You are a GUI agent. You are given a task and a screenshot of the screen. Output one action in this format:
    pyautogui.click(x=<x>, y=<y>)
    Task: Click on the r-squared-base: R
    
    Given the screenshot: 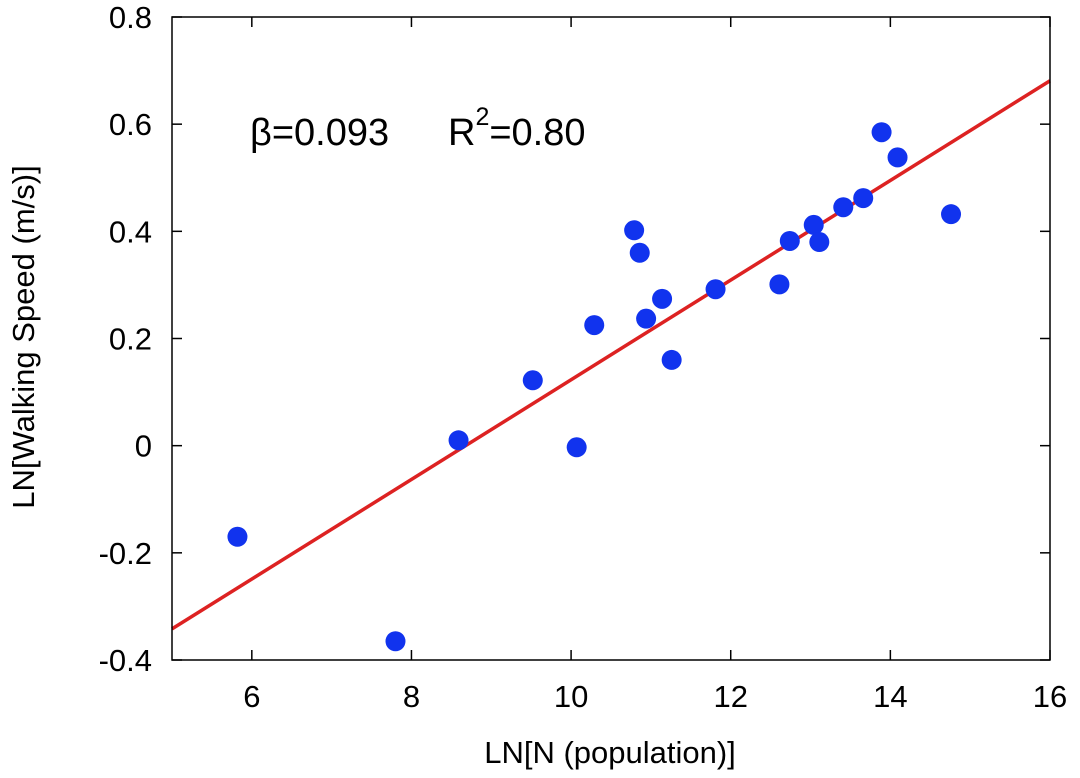 What is the action you would take?
    pyautogui.click(x=461, y=133)
    